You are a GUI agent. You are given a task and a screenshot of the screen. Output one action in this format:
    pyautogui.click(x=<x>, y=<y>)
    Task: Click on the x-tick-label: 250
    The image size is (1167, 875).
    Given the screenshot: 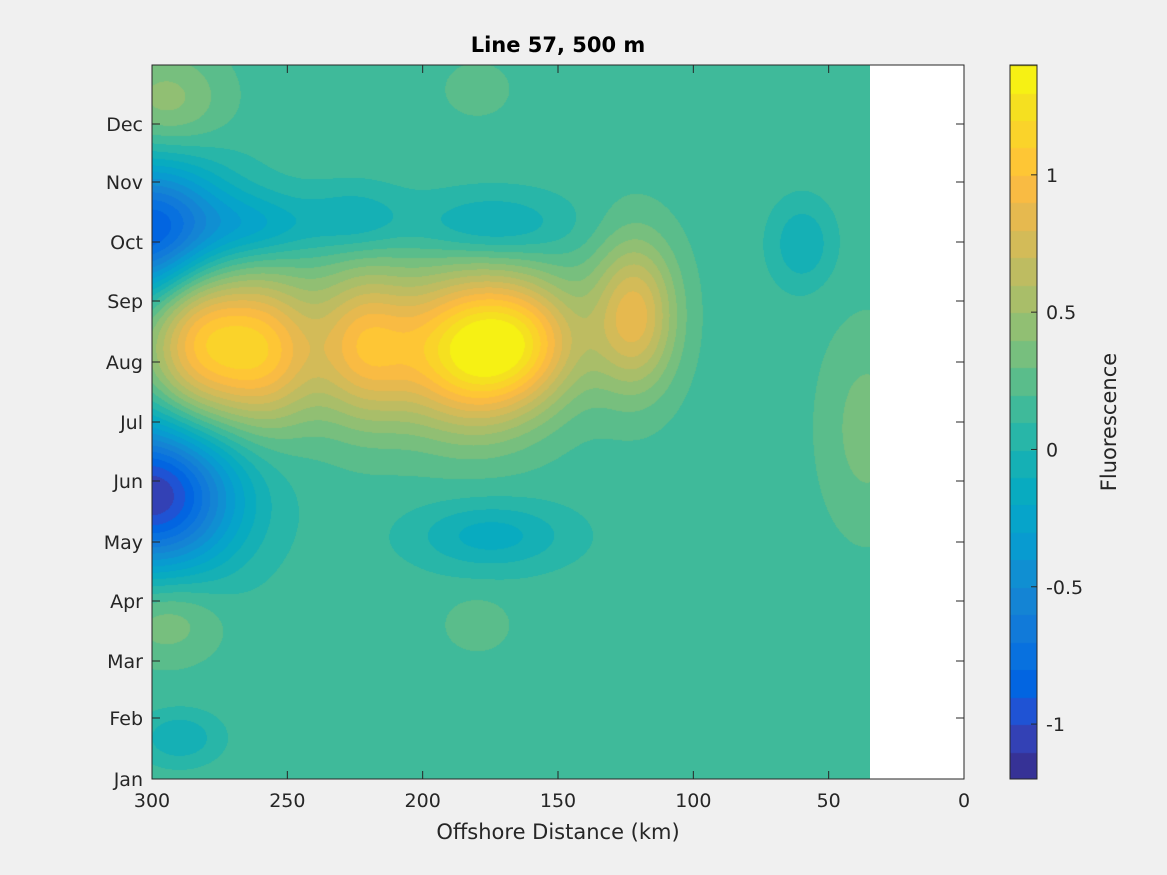 What is the action you would take?
    pyautogui.click(x=287, y=801)
    